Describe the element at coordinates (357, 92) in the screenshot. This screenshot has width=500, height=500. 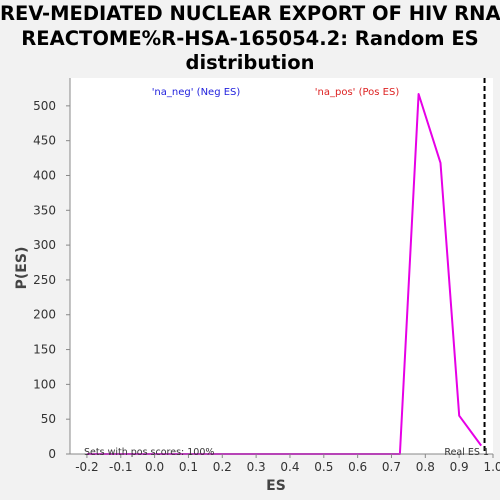
I see `legend-pos: 'na_pos' (Pos ES)` at that location.